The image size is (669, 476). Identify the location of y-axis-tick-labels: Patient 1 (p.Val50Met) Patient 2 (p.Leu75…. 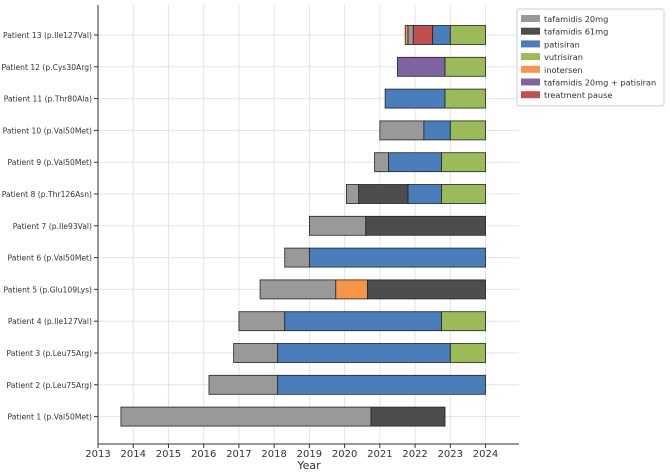
(46, 226).